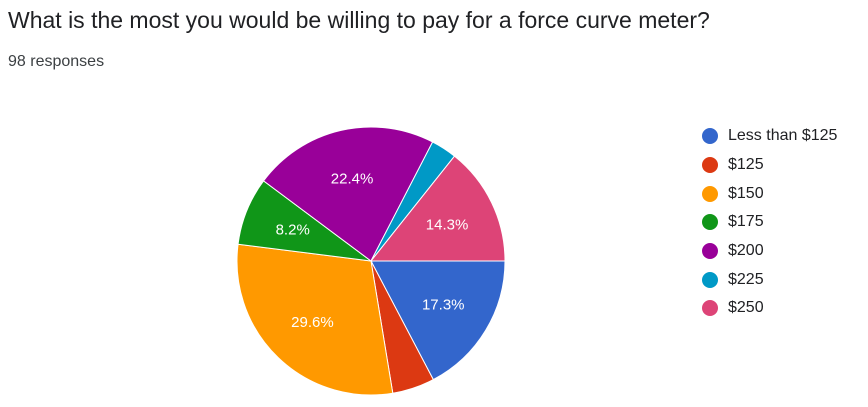 The width and height of the screenshot is (868, 407). Describe the element at coordinates (746, 165) in the screenshot. I see `legend-label: $125` at that location.